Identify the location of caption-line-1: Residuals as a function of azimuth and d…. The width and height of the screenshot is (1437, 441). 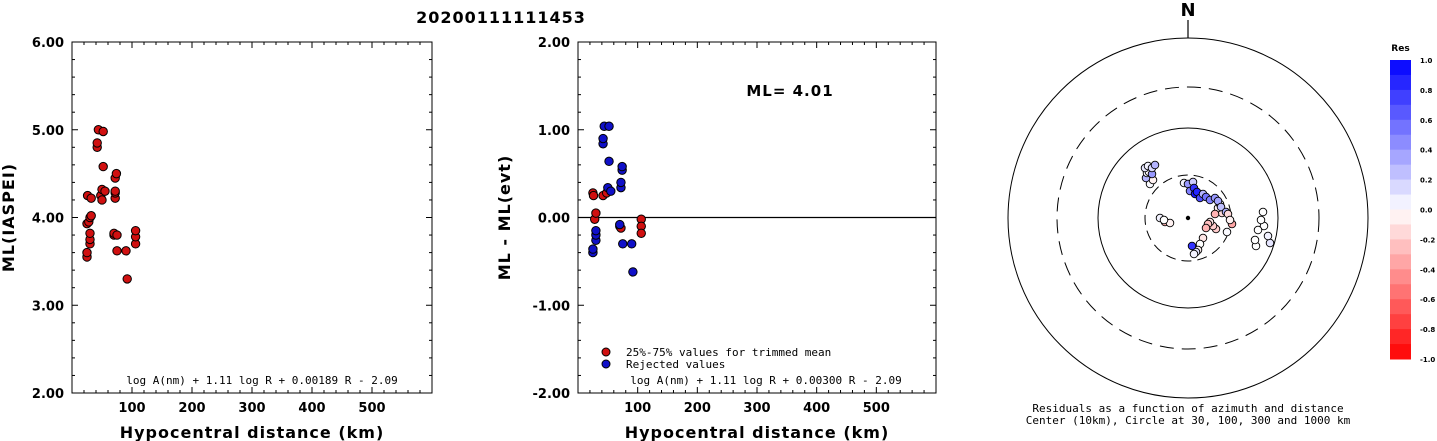
(1187, 408).